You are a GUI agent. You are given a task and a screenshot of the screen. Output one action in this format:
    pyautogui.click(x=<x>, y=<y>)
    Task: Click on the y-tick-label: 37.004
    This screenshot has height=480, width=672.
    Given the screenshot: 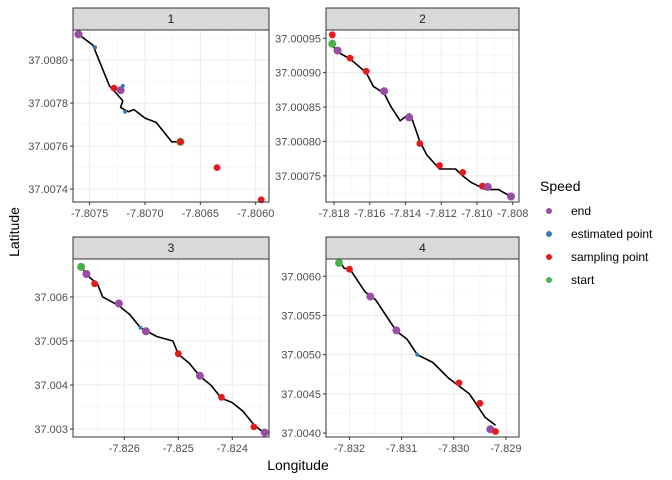 What is the action you would take?
    pyautogui.click(x=51, y=386)
    